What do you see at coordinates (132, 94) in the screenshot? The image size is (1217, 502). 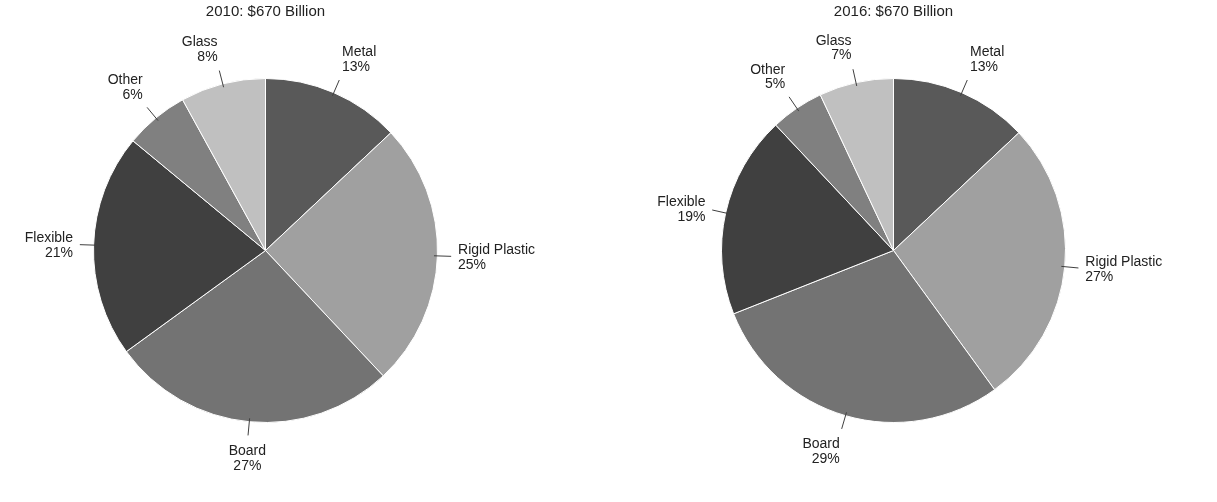 I see `data-label: 6%` at bounding box center [132, 94].